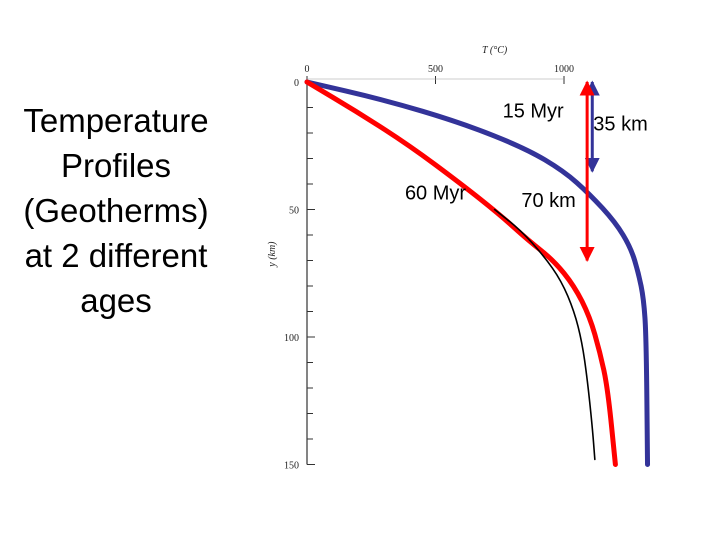  What do you see at coordinates (272, 254) in the screenshot?
I see `y-axis-label: y (km)` at bounding box center [272, 254].